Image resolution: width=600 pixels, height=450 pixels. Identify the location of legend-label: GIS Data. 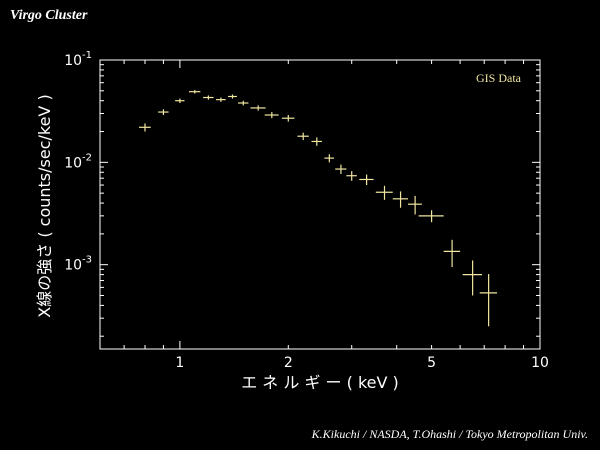
(499, 78).